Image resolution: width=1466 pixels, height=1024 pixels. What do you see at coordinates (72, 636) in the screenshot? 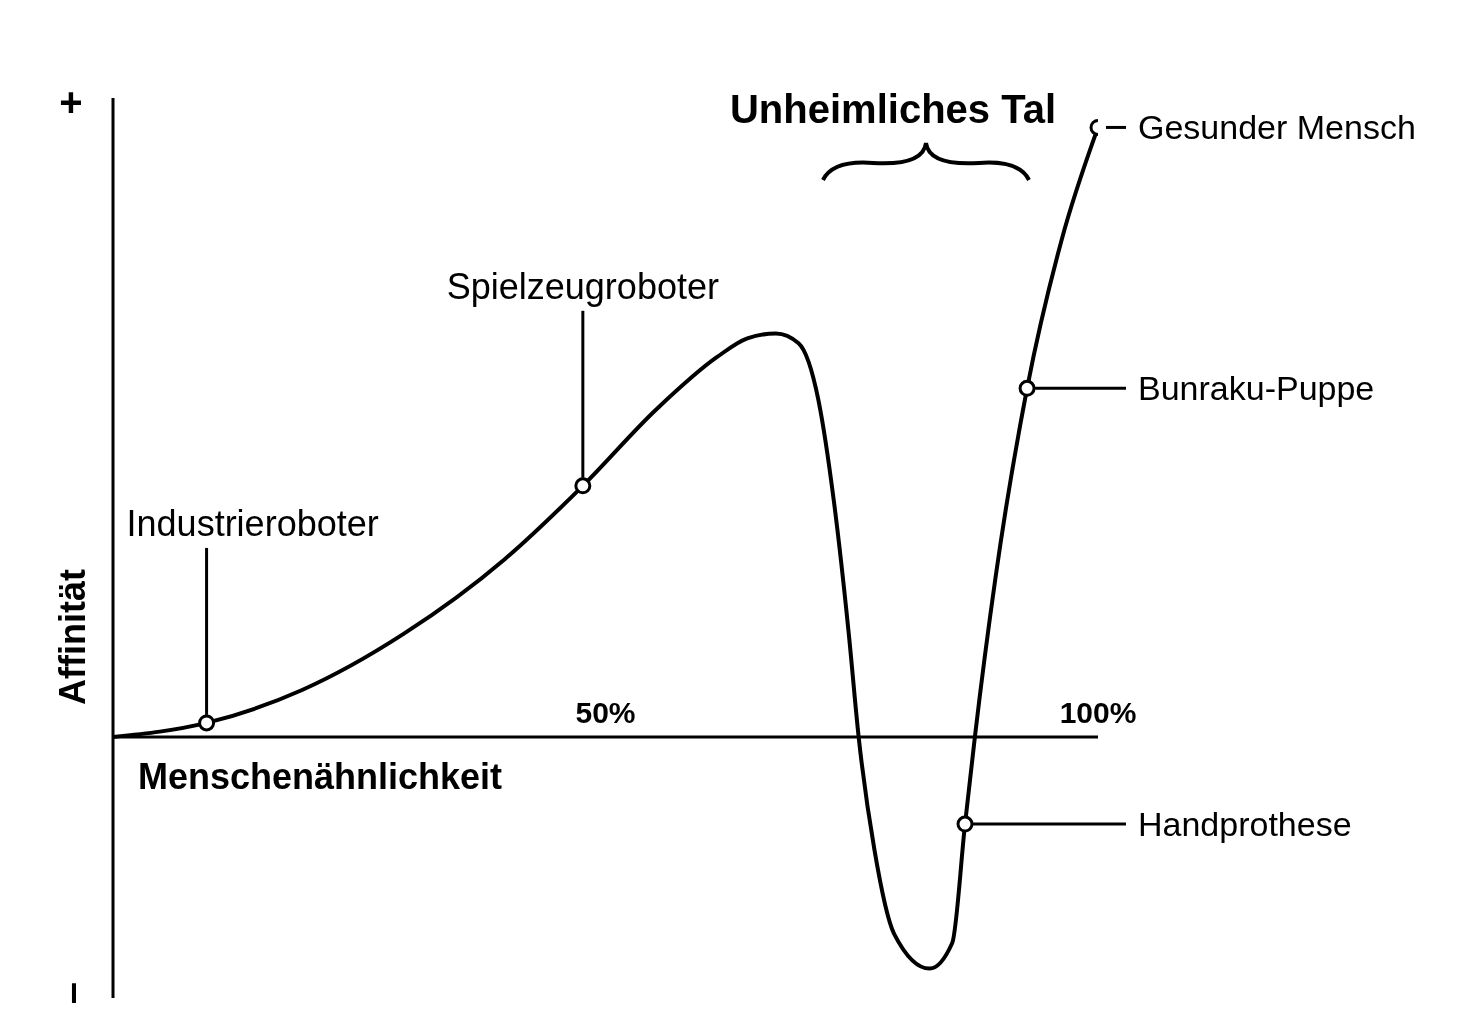
I see `y-axis-title: Affinität` at bounding box center [72, 636].